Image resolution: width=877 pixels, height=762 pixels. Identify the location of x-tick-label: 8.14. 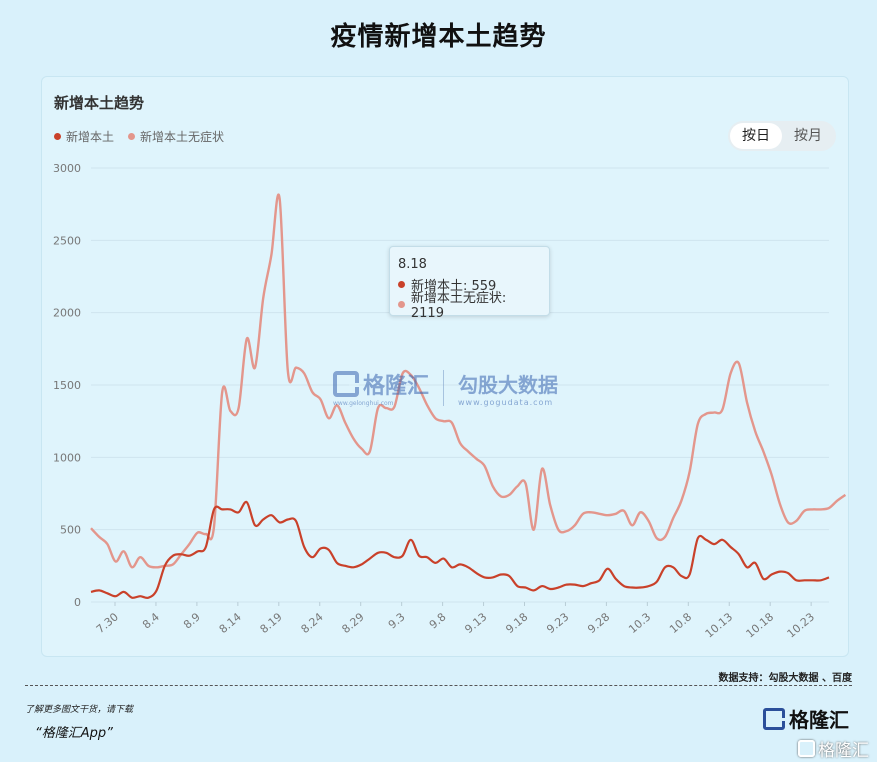
(230, 623).